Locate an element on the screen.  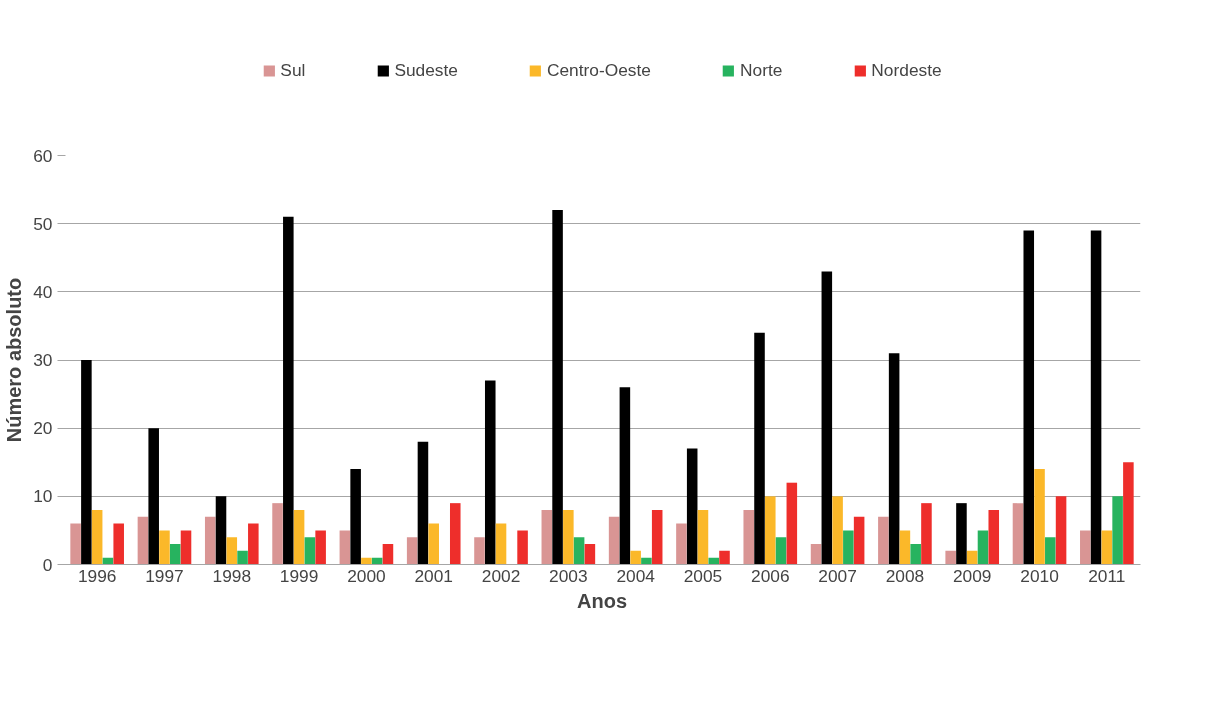
x-tick-label: 1997 is located at coordinates (164, 575).